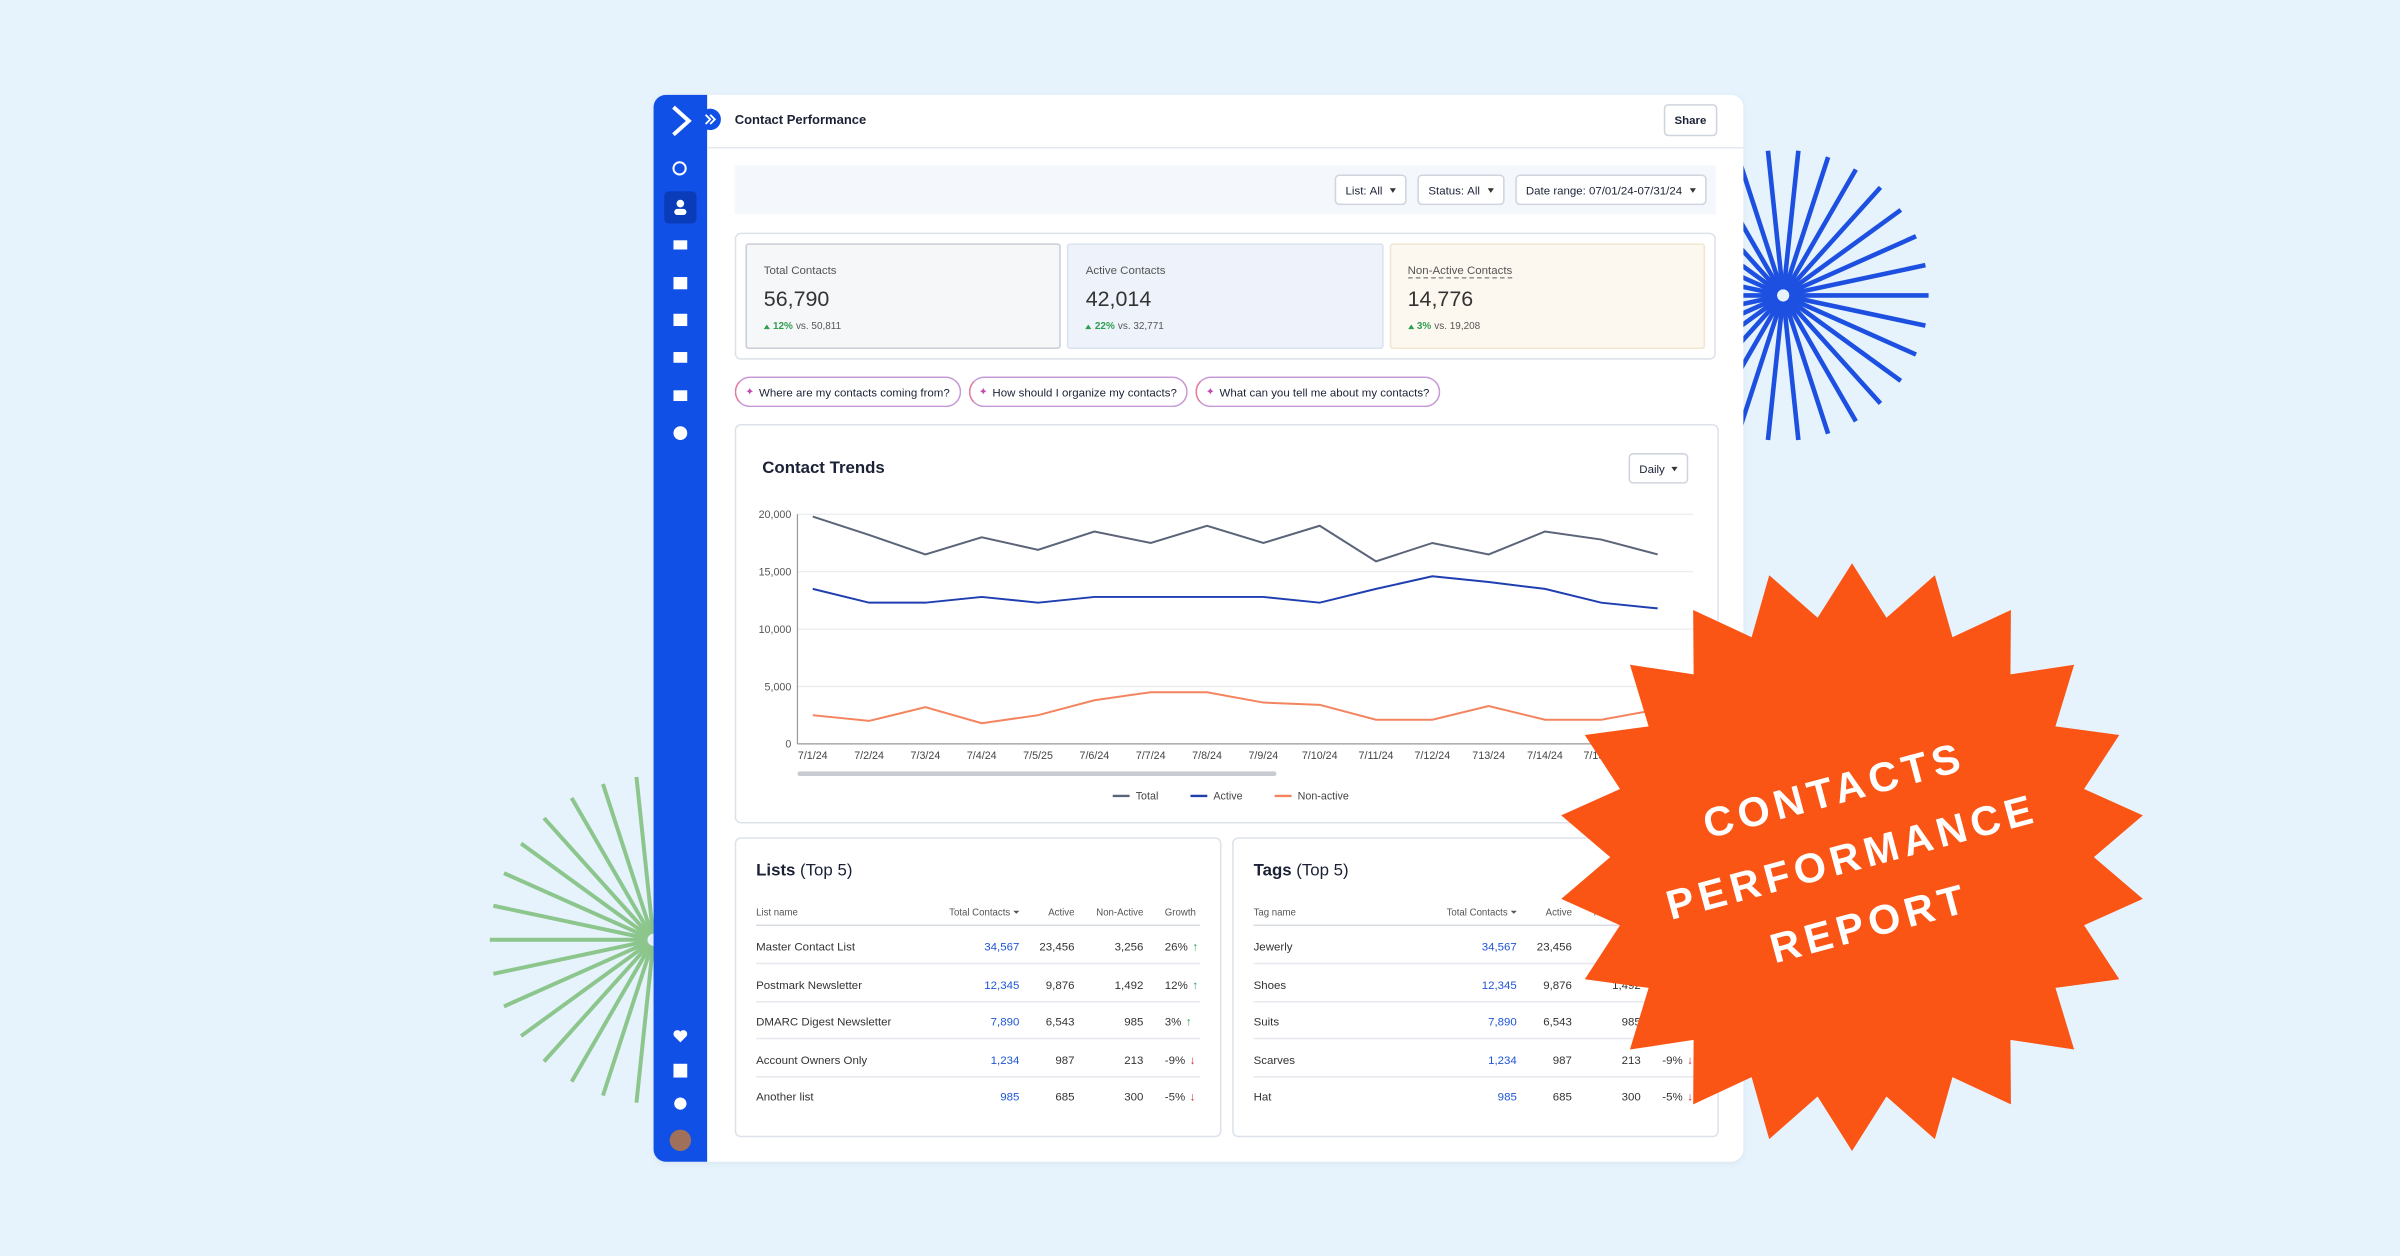  What do you see at coordinates (812, 1059) in the screenshot?
I see `table-cell: Account Owners Only` at bounding box center [812, 1059].